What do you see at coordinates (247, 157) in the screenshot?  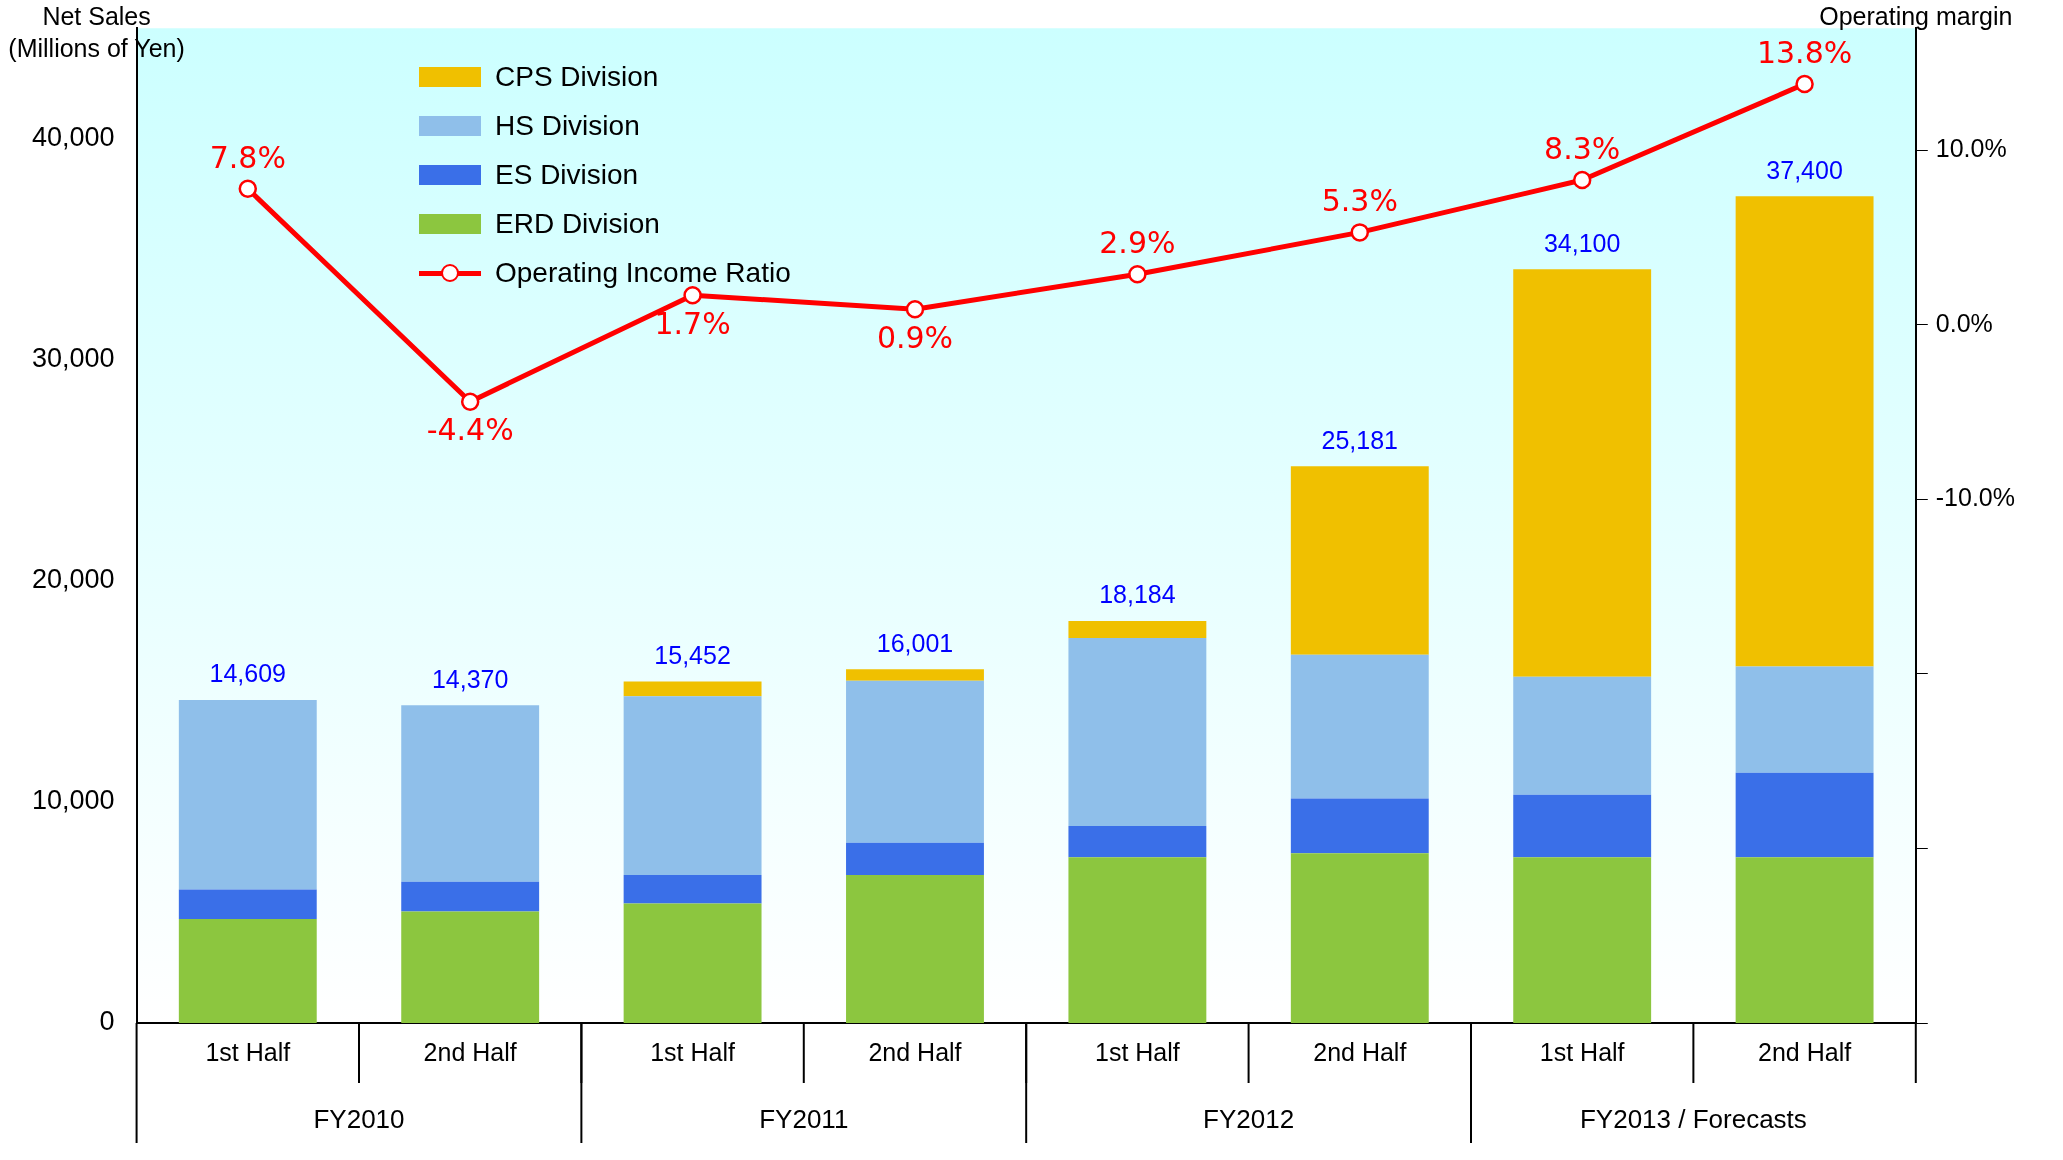 I see `data-label: 7.8%` at bounding box center [247, 157].